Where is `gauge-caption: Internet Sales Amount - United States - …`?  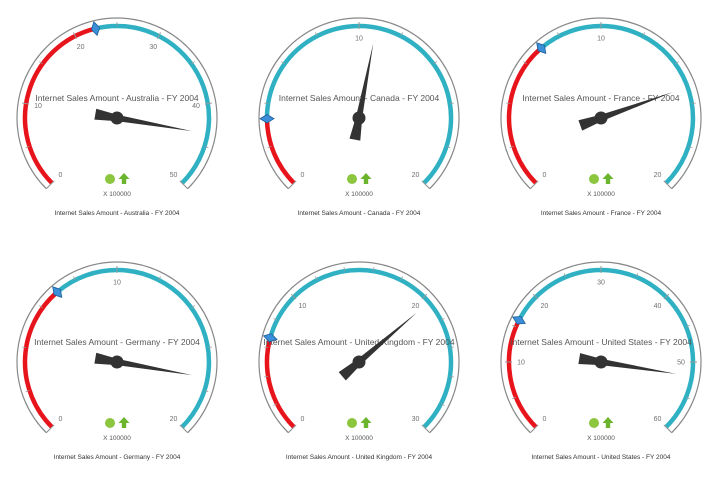 gauge-caption: Internet Sales Amount - United States - … is located at coordinates (601, 457).